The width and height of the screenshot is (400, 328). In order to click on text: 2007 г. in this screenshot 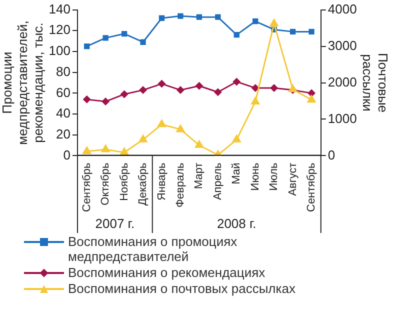, I will do `click(115, 224)`.